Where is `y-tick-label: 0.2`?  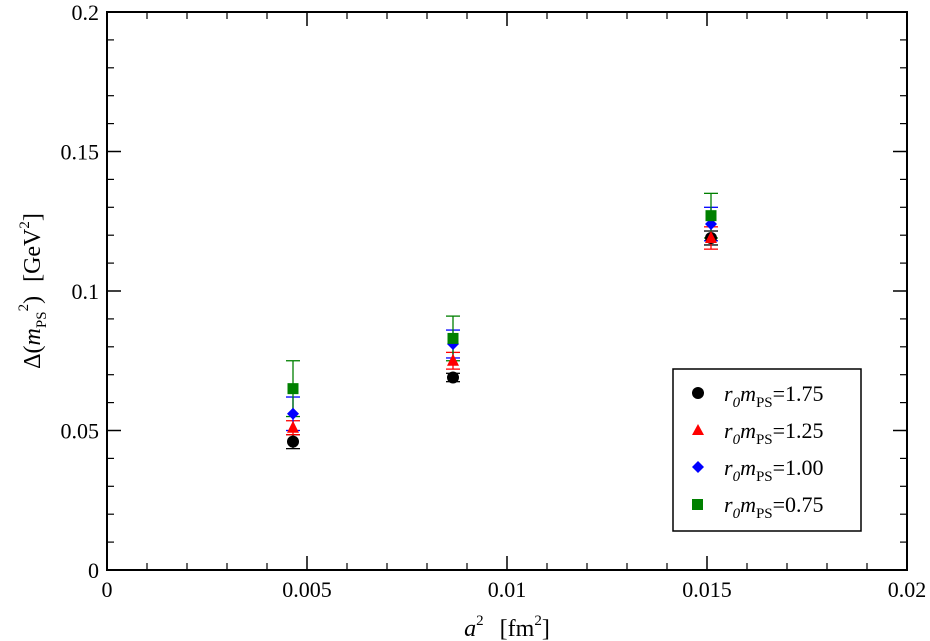
y-tick-label: 0.2 is located at coordinates (86, 12).